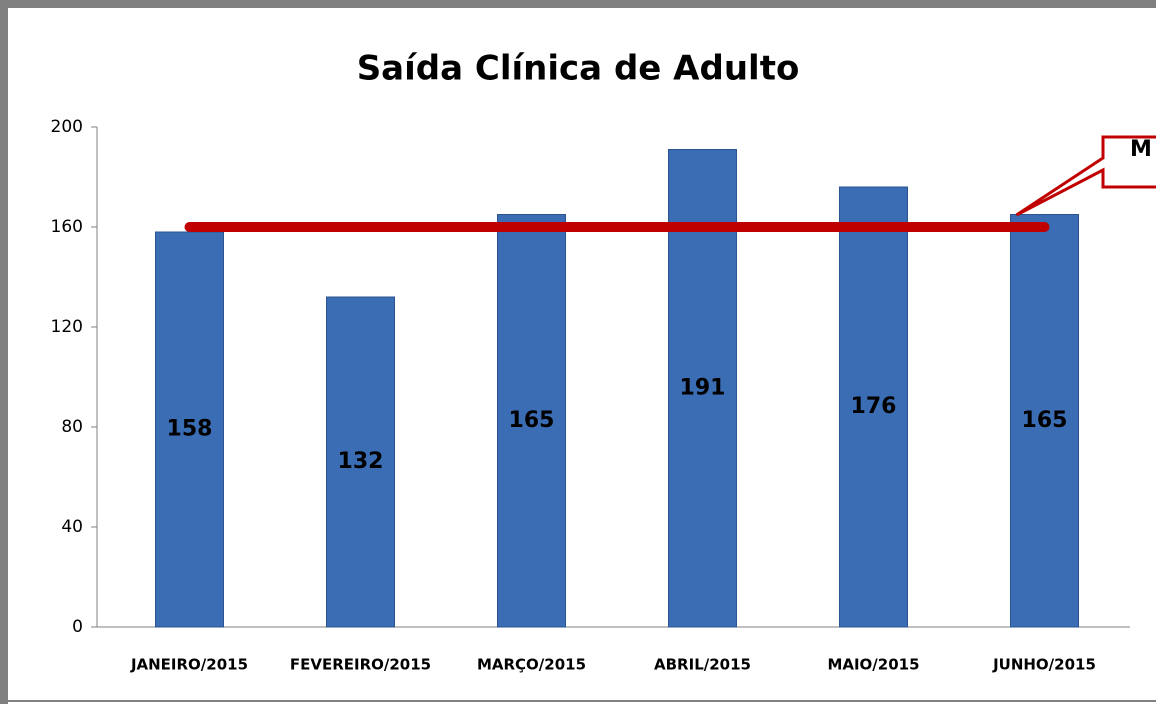  Describe the element at coordinates (72, 427) in the screenshot. I see `y-tick-label: 80` at that location.